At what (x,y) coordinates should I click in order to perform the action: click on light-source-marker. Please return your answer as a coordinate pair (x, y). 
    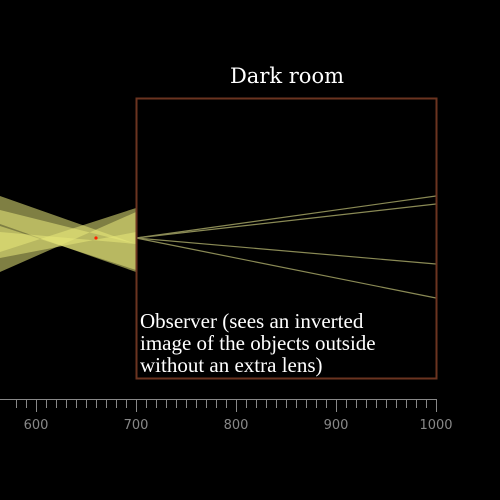
    Looking at the image, I should click on (96, 238).